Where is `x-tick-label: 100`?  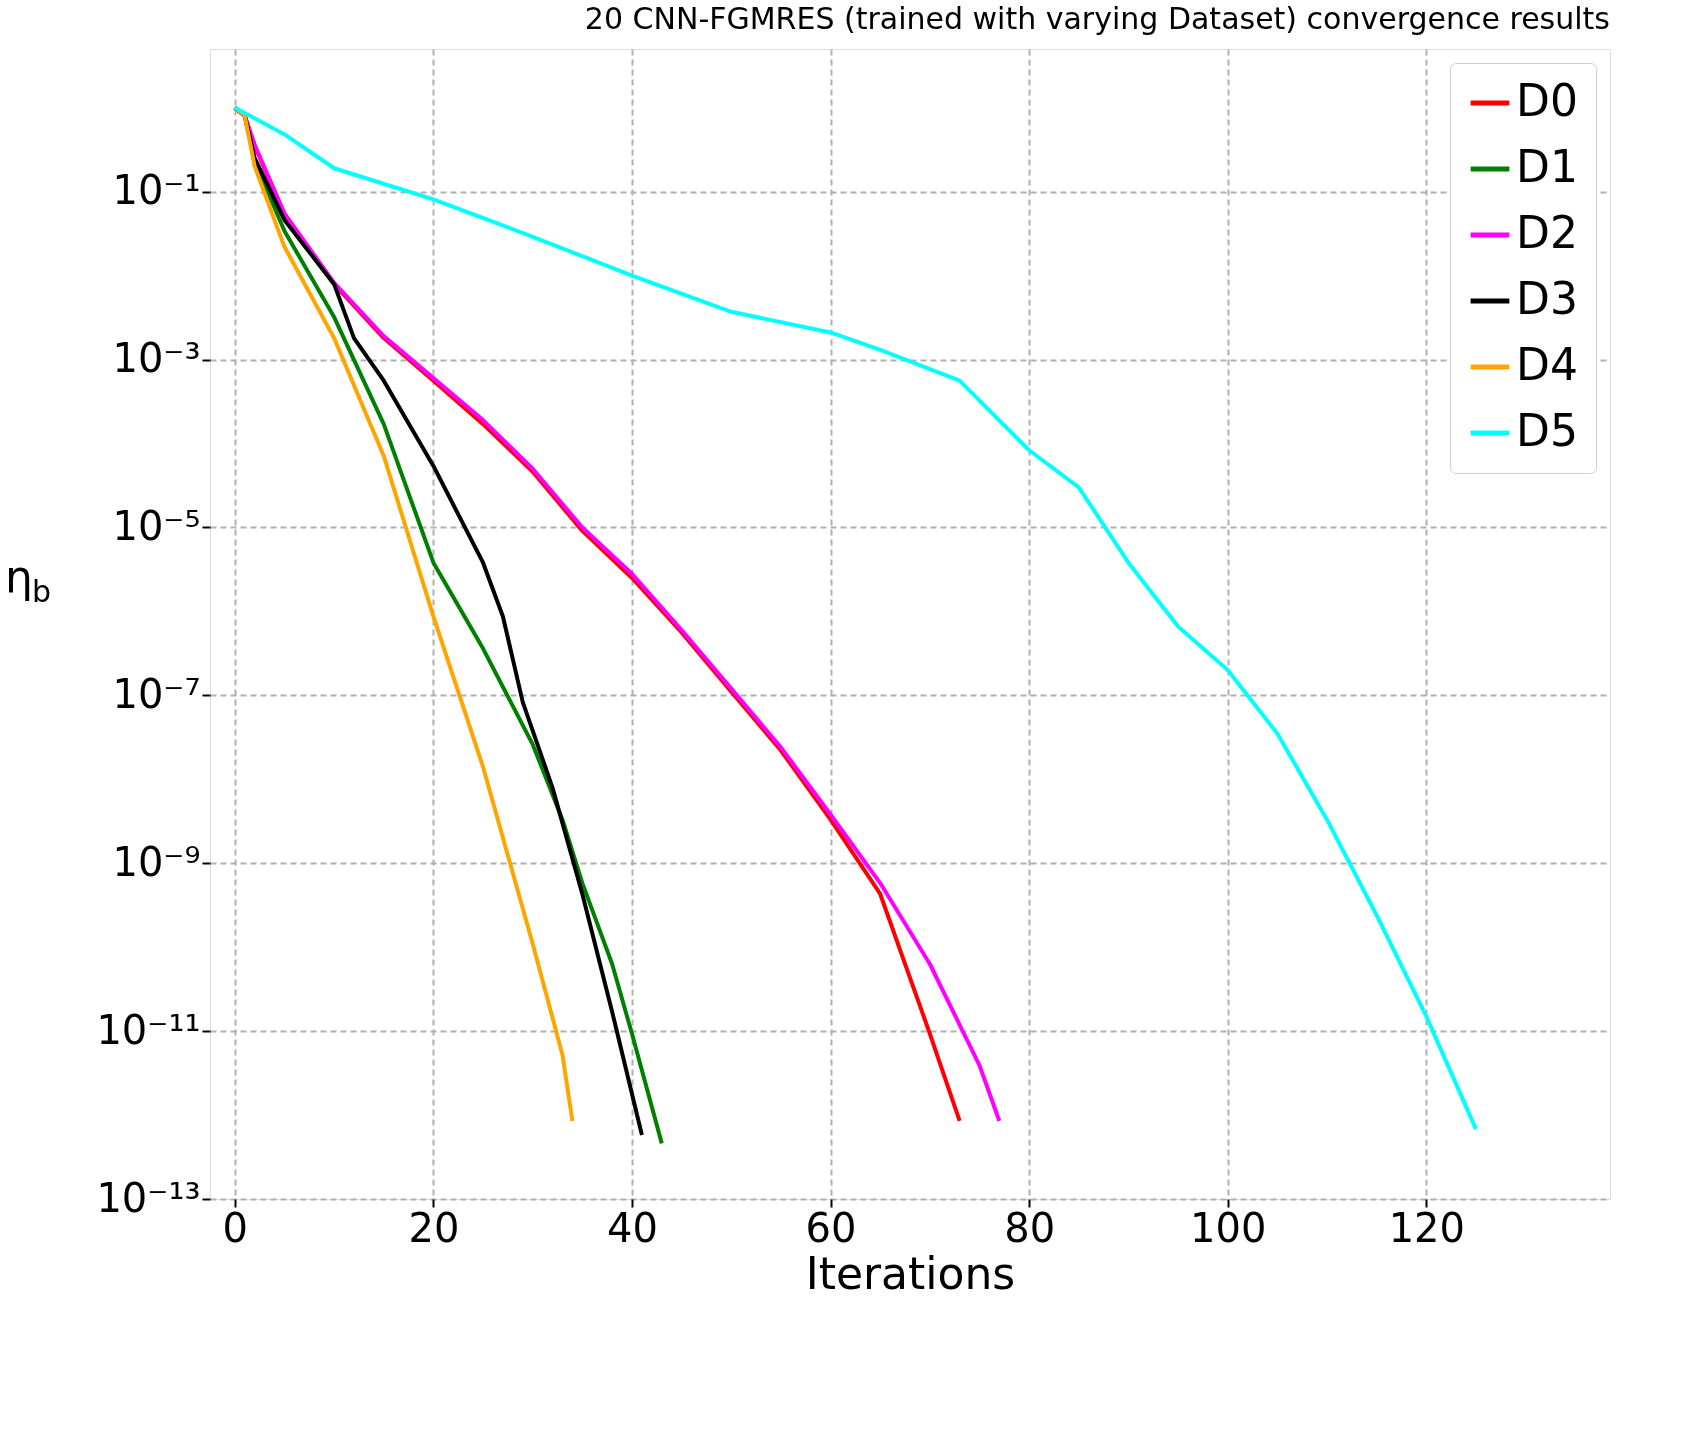
x-tick-label: 100 is located at coordinates (1228, 1227).